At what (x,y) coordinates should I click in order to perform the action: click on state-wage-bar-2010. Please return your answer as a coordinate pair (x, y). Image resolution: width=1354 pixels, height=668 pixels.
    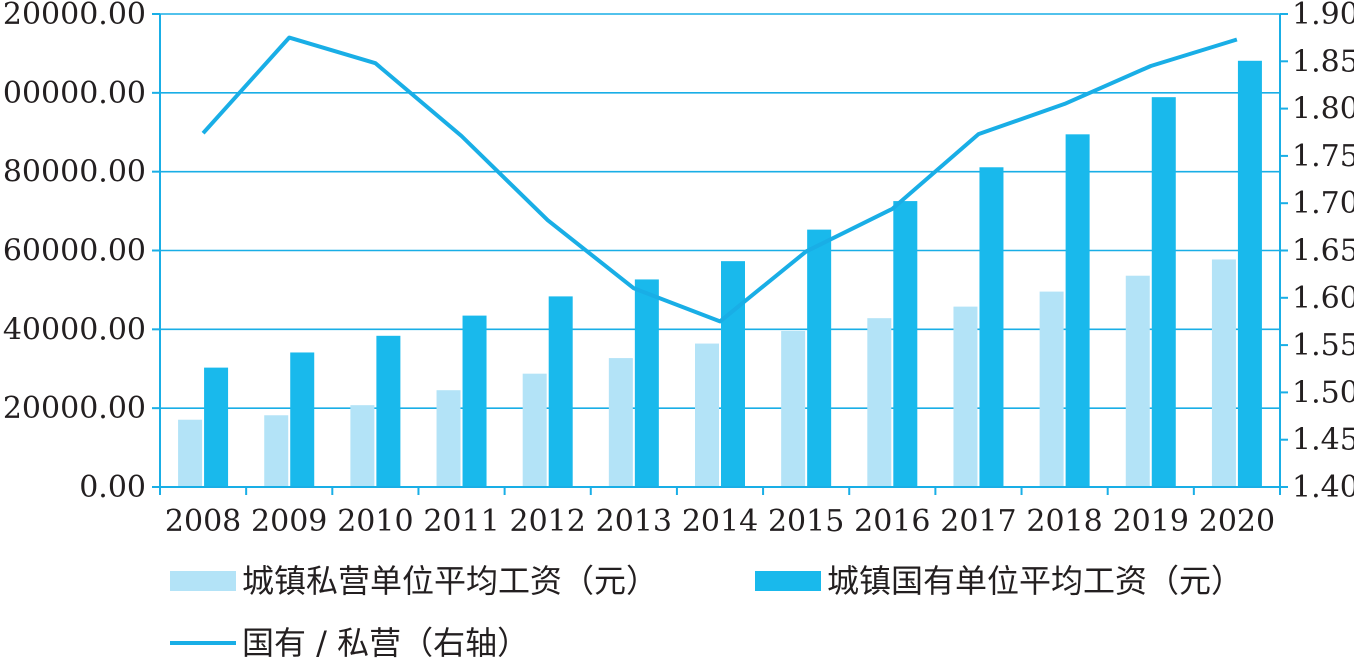
    Looking at the image, I should click on (388, 411).